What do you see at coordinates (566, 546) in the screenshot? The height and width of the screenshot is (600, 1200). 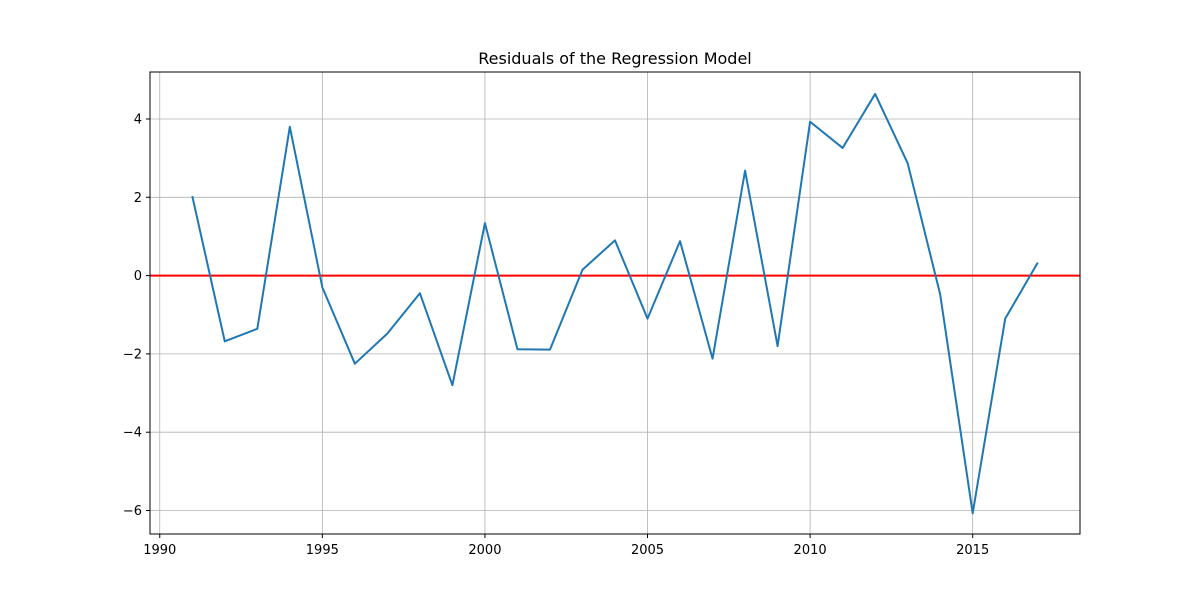 I see `x-axis-ticks: 1990 1995 2000 2005 2010 2015` at bounding box center [566, 546].